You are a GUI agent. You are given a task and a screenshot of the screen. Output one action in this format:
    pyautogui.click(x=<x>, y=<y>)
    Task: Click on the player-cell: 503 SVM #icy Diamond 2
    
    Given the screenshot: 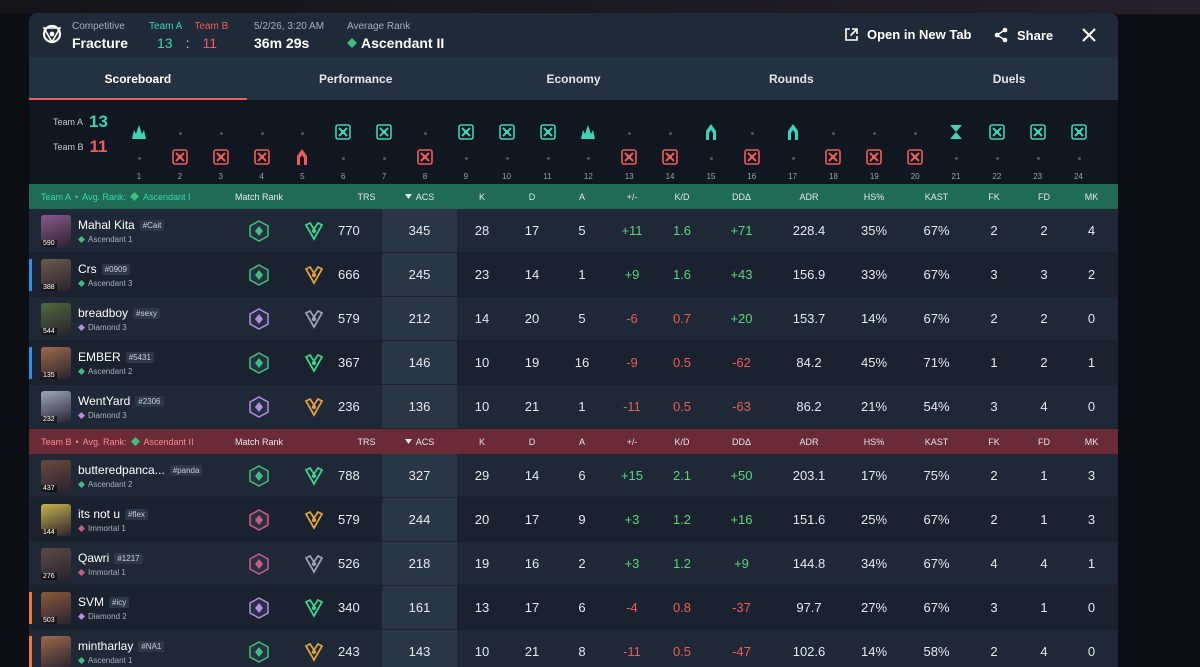 What is the action you would take?
    pyautogui.click(x=85, y=608)
    